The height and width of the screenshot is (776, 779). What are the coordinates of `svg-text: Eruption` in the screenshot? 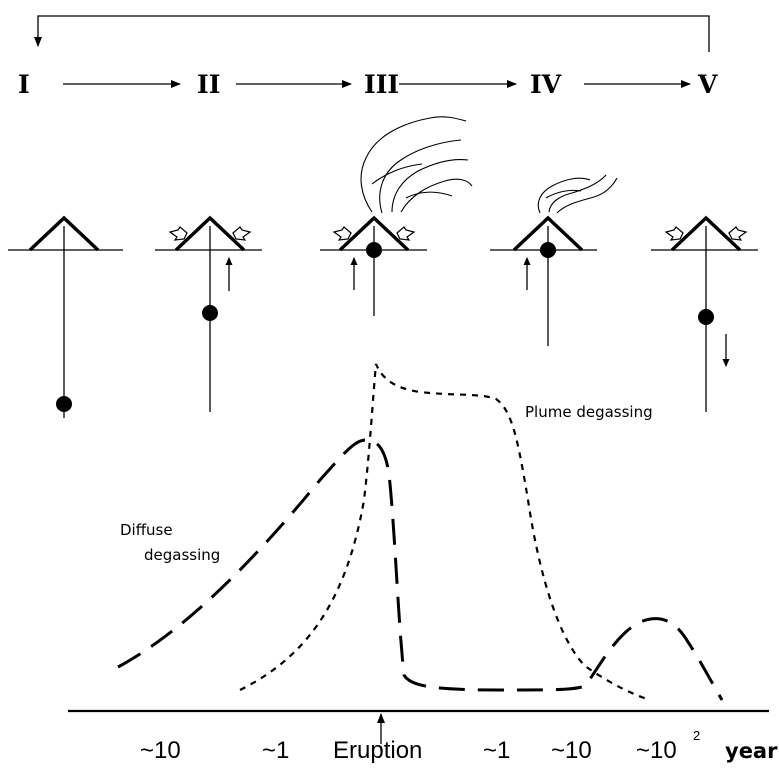 It's located at (377, 750).